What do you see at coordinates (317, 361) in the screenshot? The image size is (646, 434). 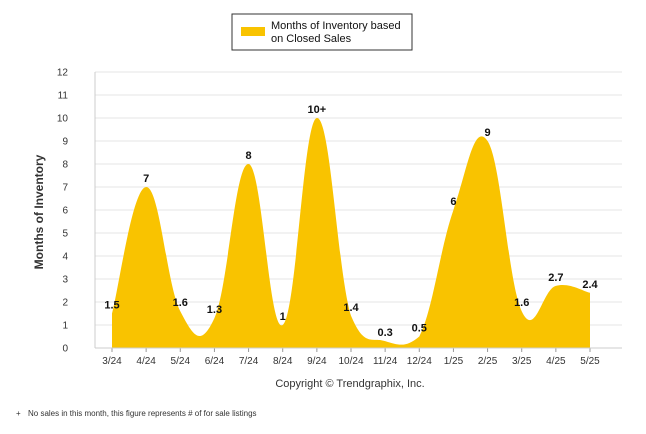 I see `x-tick-label: 9/24` at bounding box center [317, 361].